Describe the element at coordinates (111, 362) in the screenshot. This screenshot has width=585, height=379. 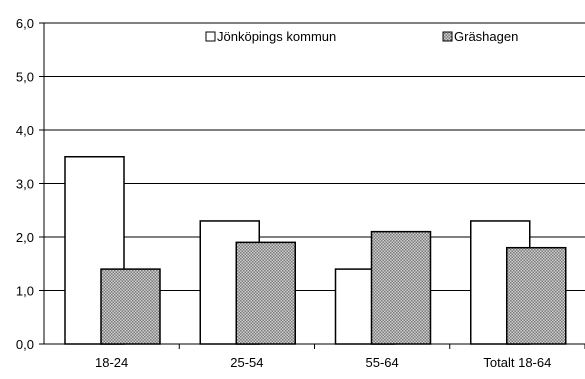
I see `x-tick-label: 18-24` at that location.